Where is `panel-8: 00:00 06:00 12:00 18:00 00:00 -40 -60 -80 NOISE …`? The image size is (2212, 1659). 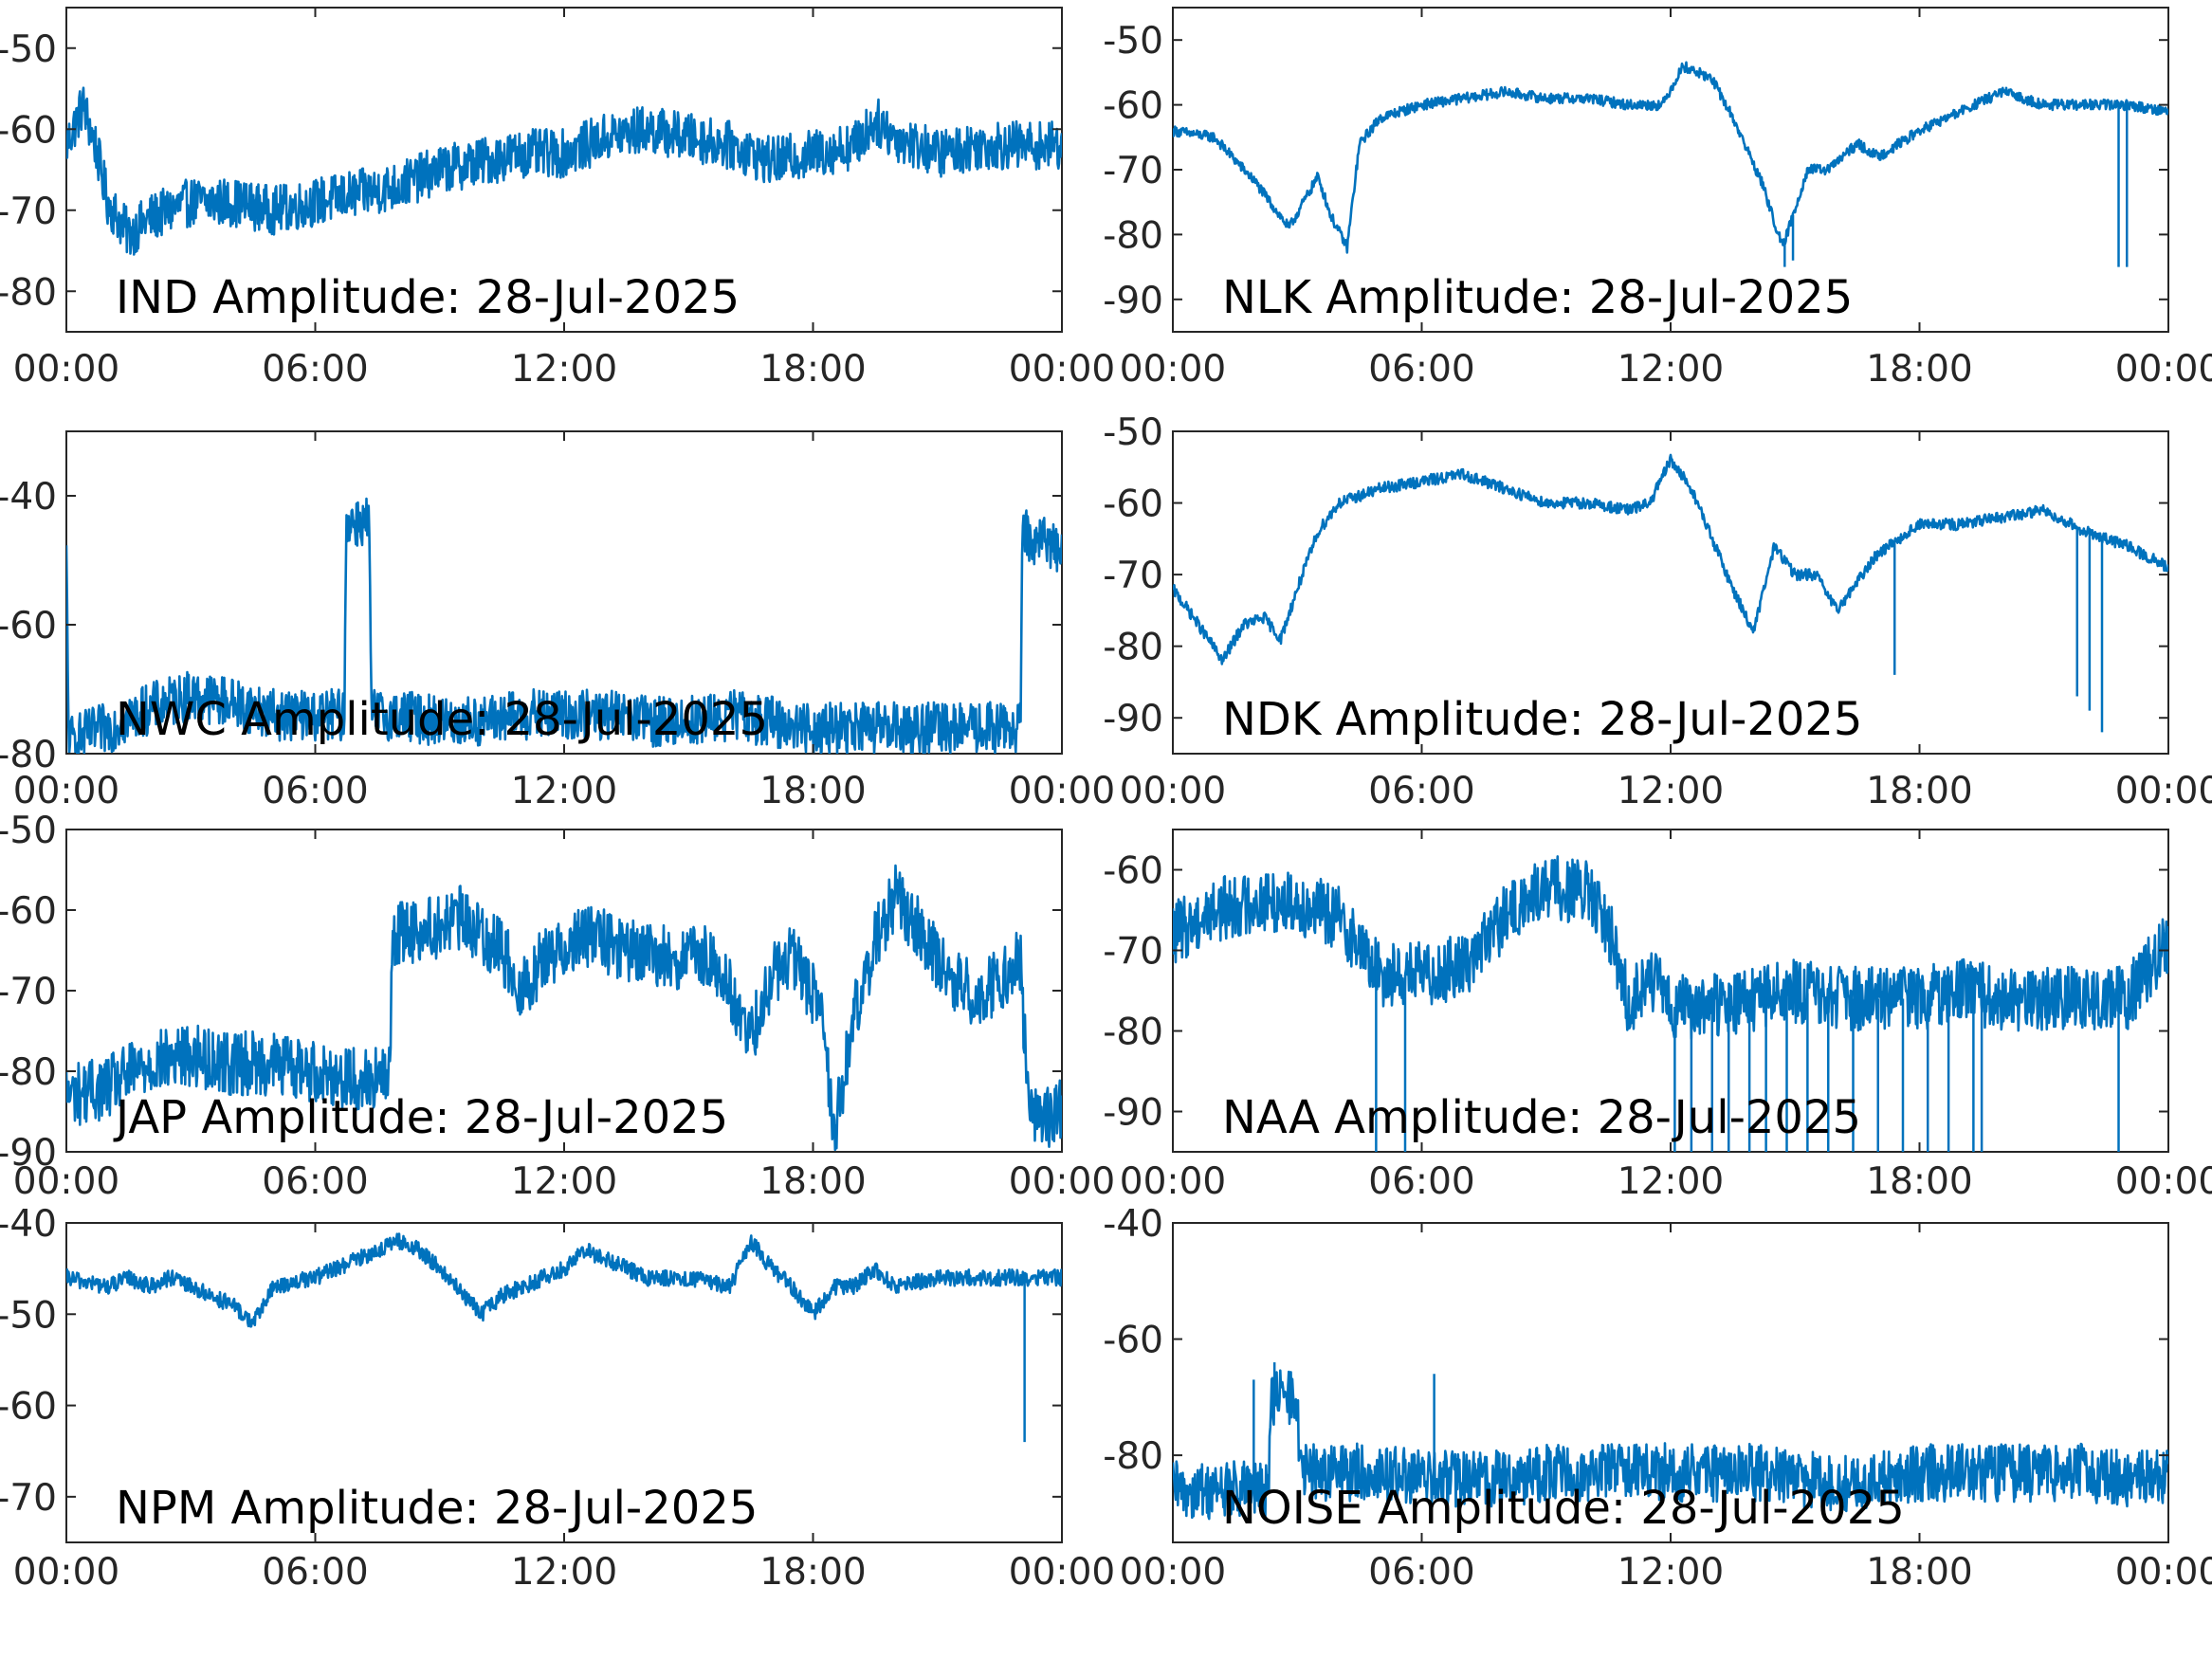
panel-8: 00:00 06:00 12:00 18:00 00:00 -40 -60 -80 NOISE … is located at coordinates (1657, 1398).